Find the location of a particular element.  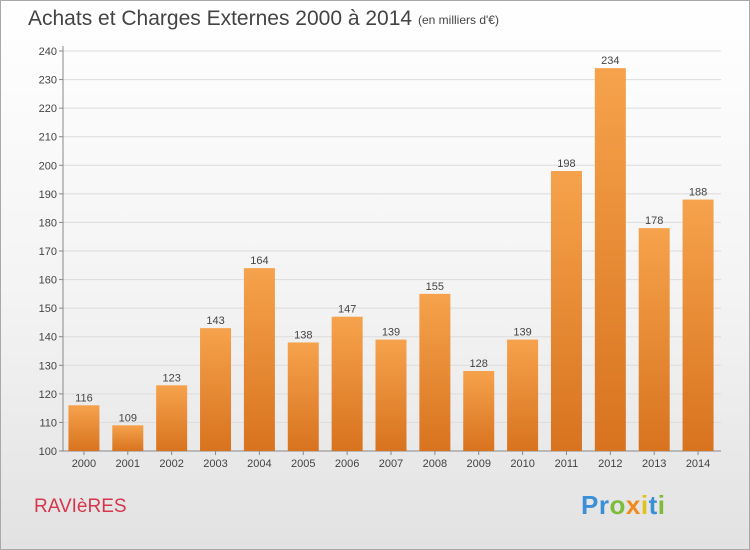

y-tick-label: 110 is located at coordinates (48, 423).